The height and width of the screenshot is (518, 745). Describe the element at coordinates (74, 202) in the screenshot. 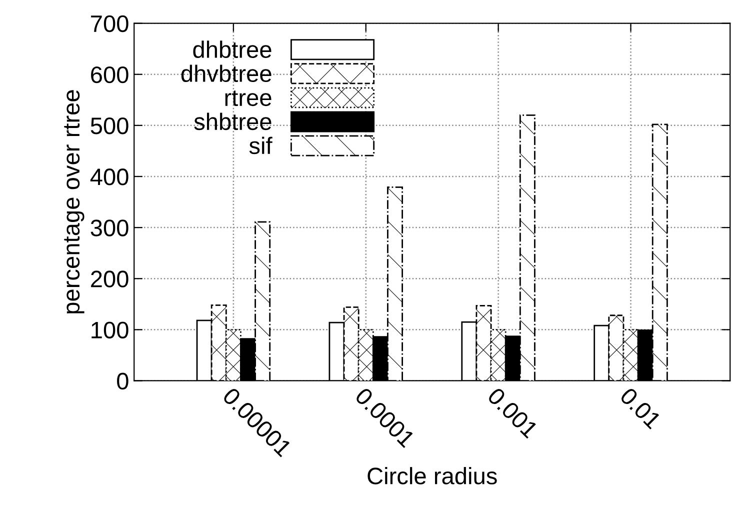

I see `y-axis-title: percentage over rtree` at that location.